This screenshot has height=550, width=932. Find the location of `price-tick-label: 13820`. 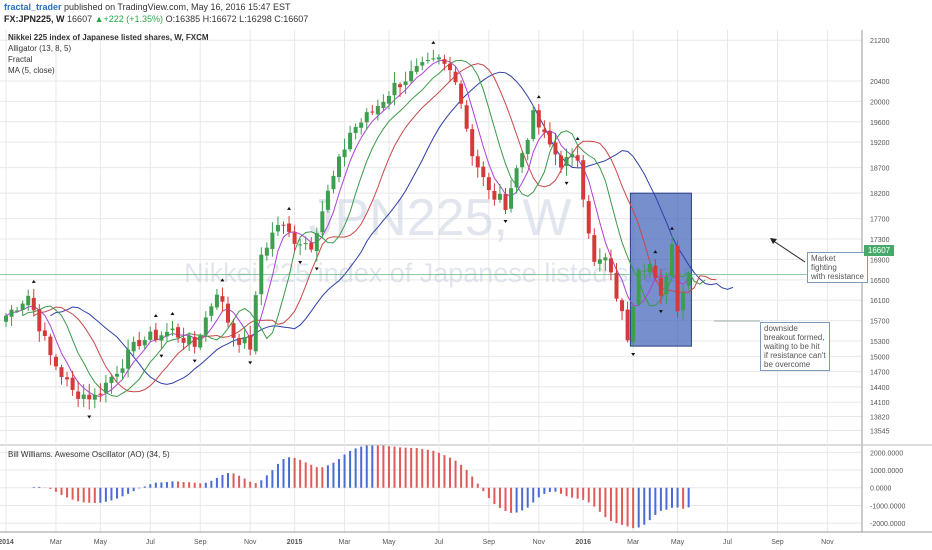

price-tick-label: 13820 is located at coordinates (880, 417).